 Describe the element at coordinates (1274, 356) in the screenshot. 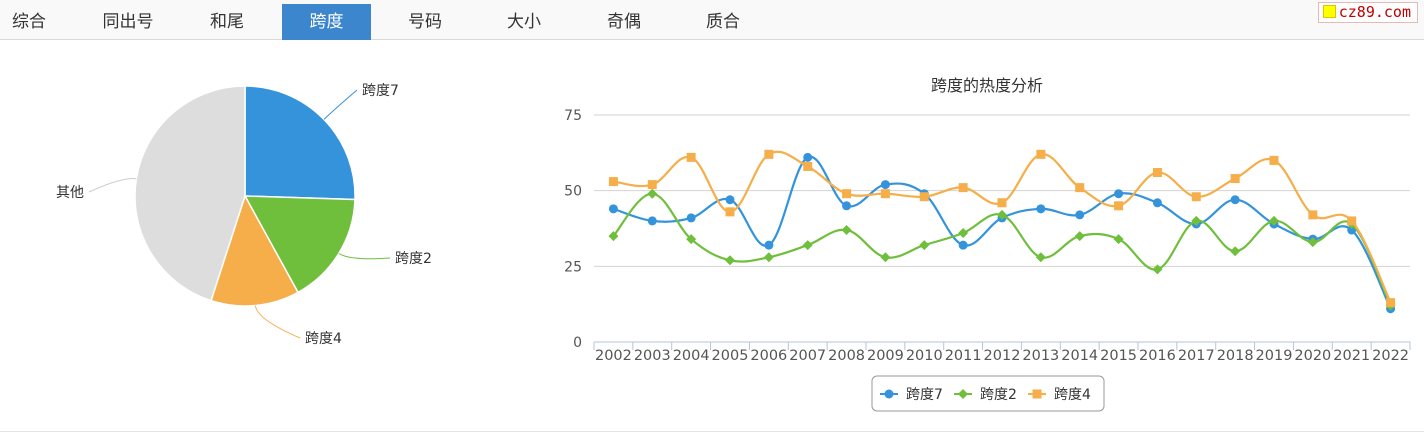

I see `x-tick-label: 2019` at that location.